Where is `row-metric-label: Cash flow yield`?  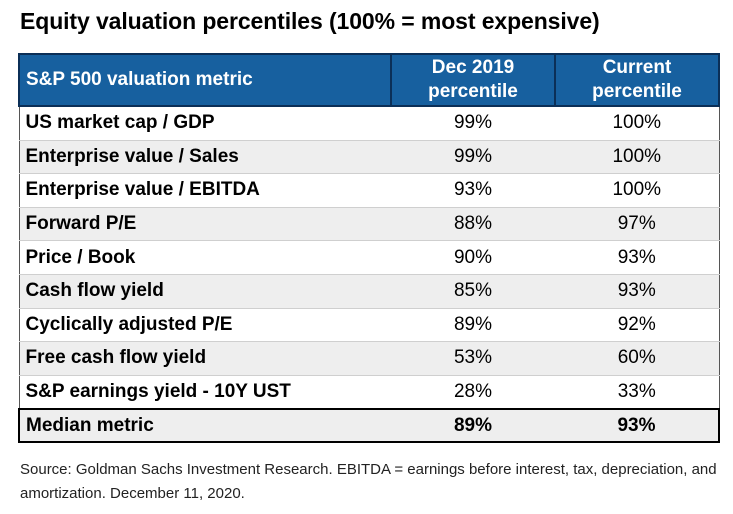
row-metric-label: Cash flow yield is located at coordinates (205, 291).